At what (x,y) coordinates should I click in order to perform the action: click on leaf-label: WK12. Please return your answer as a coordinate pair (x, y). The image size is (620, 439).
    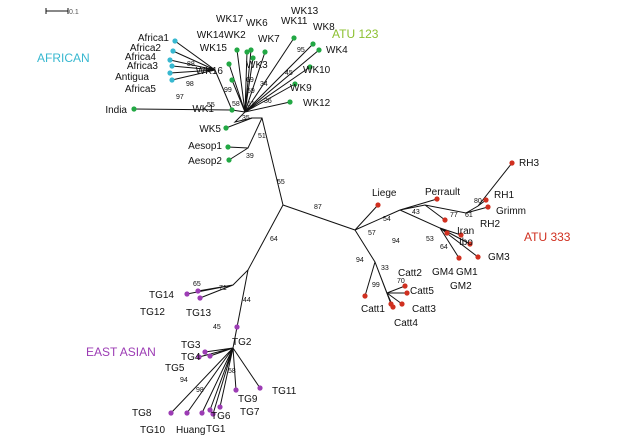
    Looking at the image, I should click on (317, 103).